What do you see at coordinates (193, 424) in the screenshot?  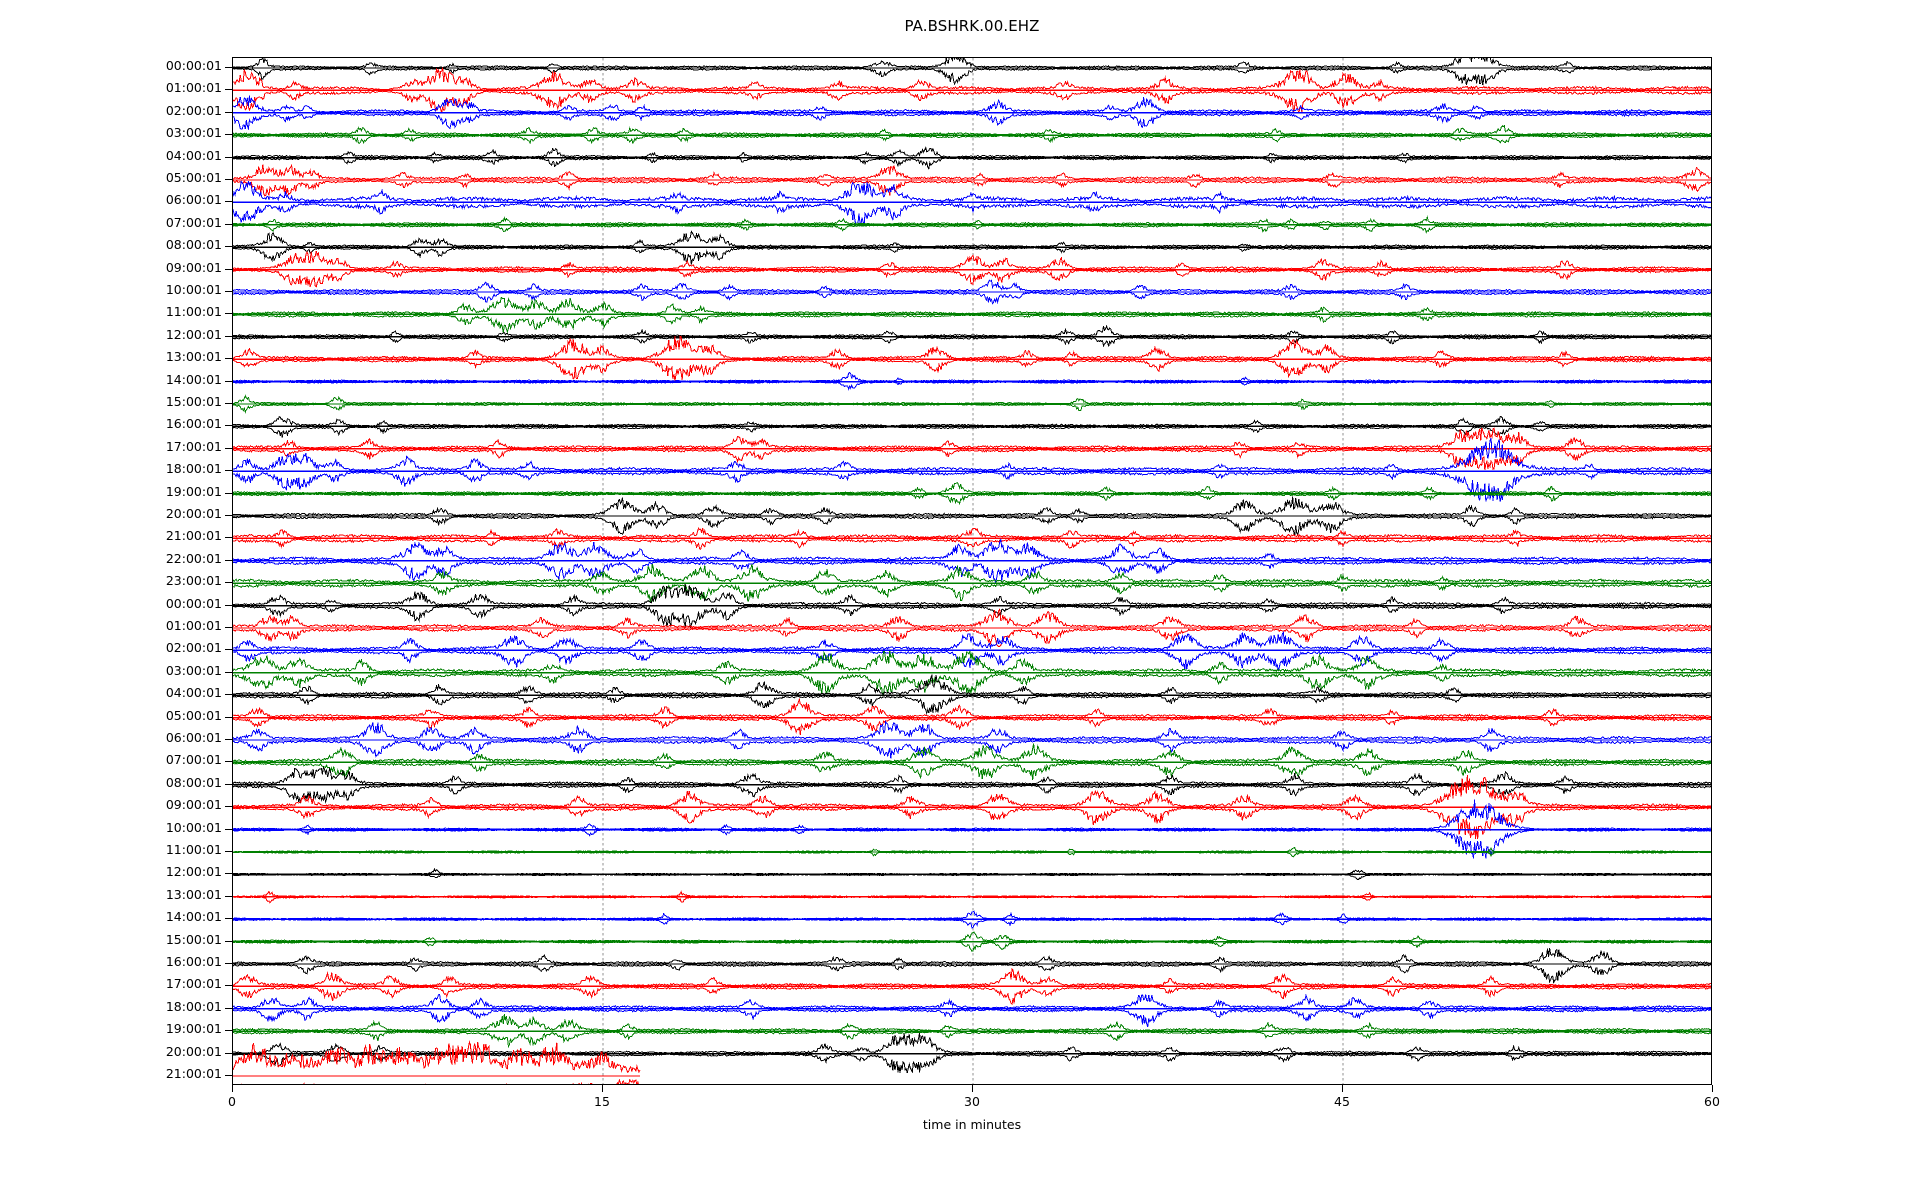 I see `y-axis-tick-label: 16:00:01` at bounding box center [193, 424].